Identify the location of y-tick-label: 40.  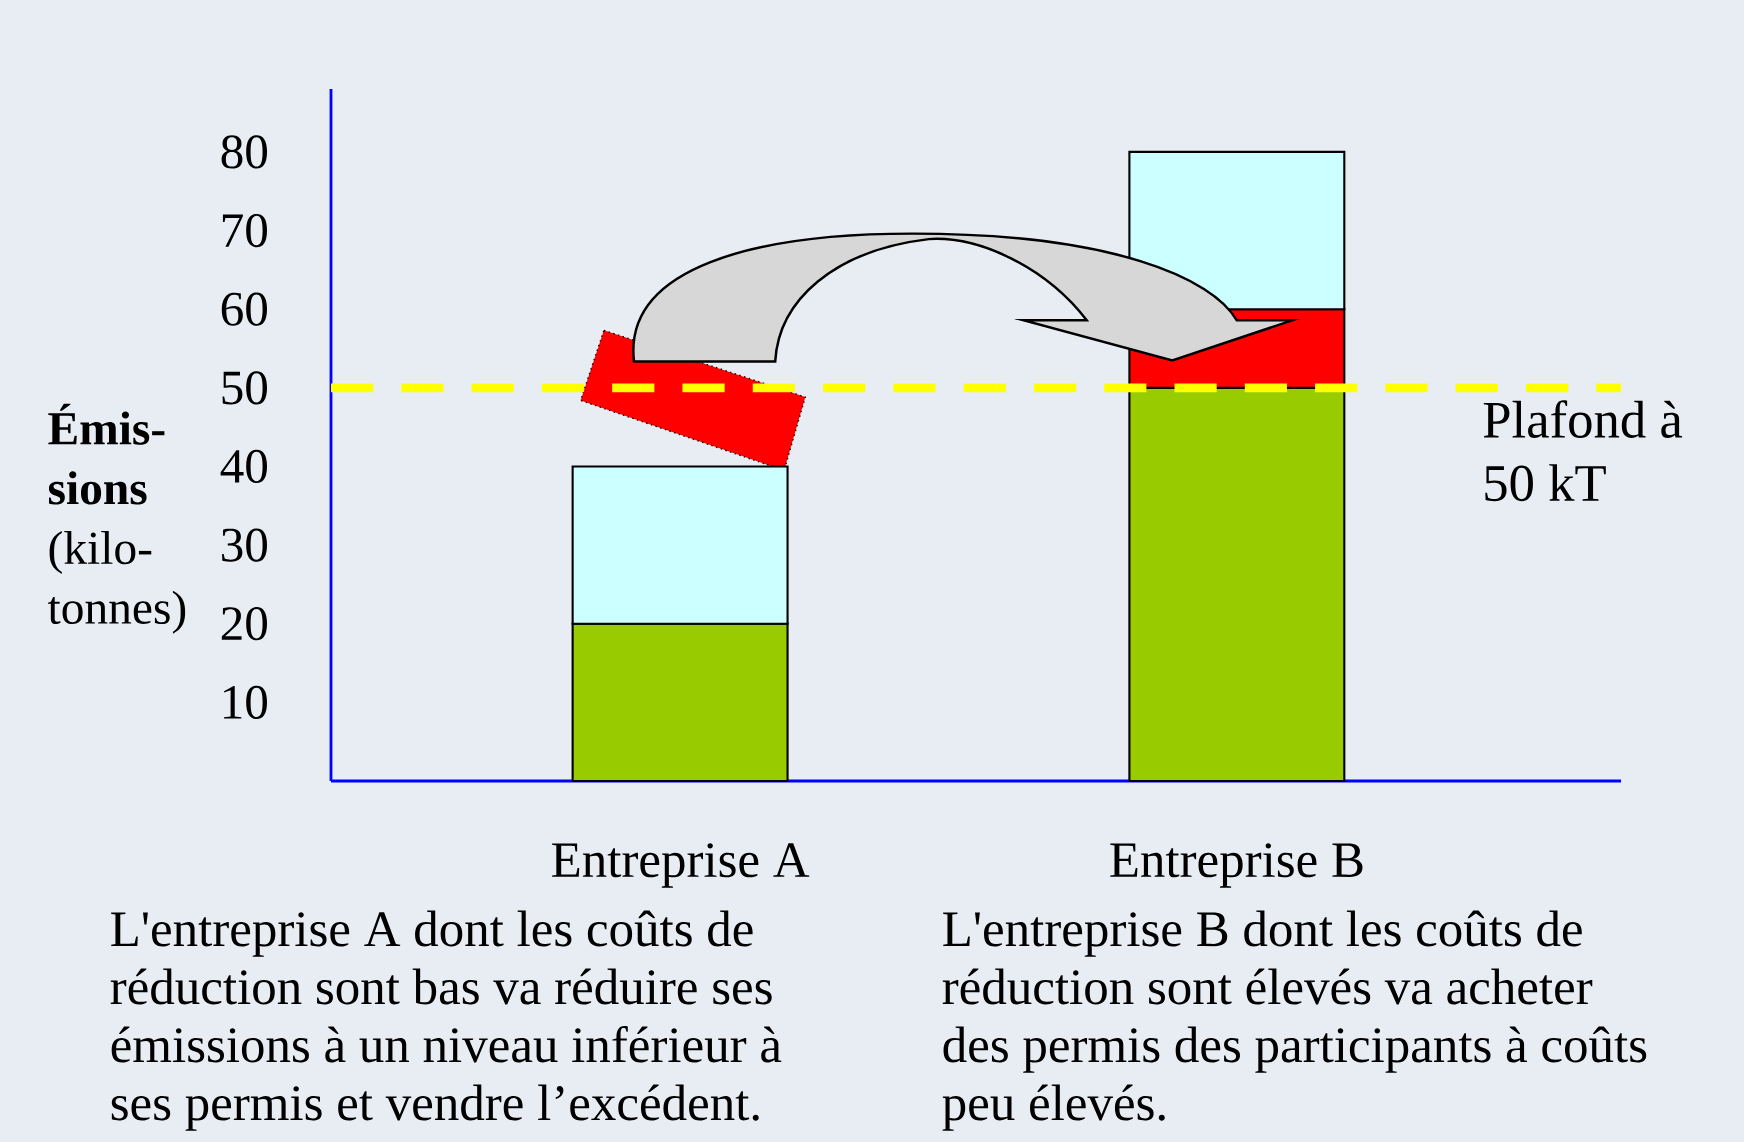
(243, 466).